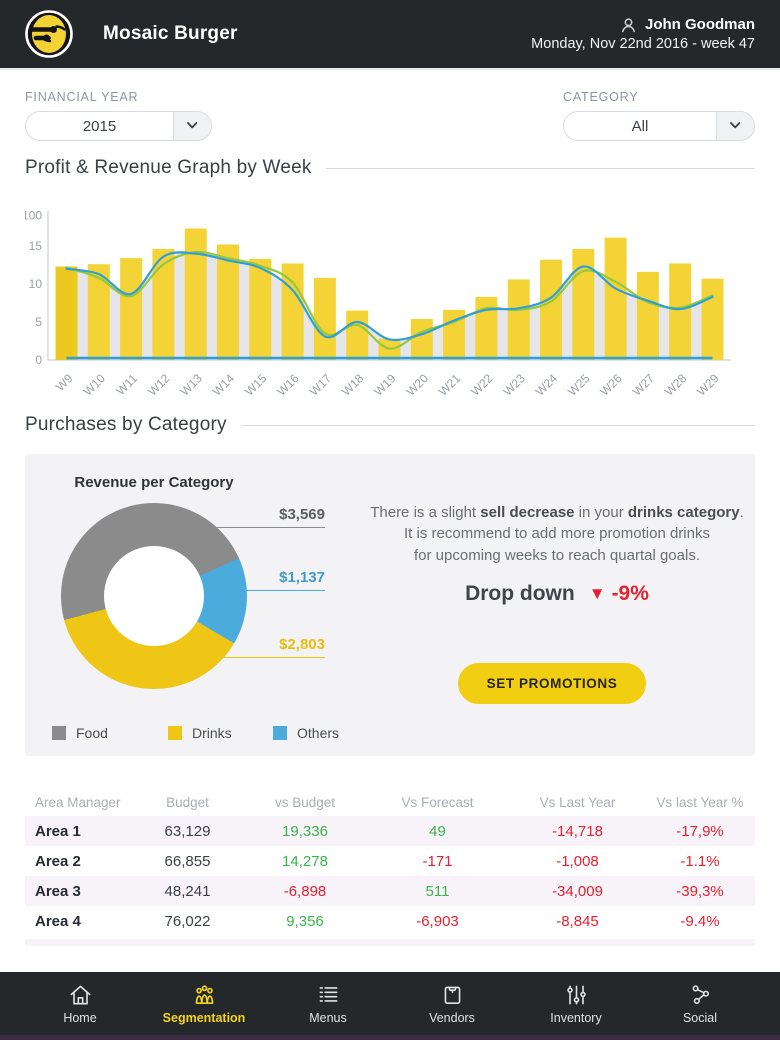 The image size is (780, 1040). What do you see at coordinates (64, 382) in the screenshot?
I see `x-tick-label: W9` at bounding box center [64, 382].